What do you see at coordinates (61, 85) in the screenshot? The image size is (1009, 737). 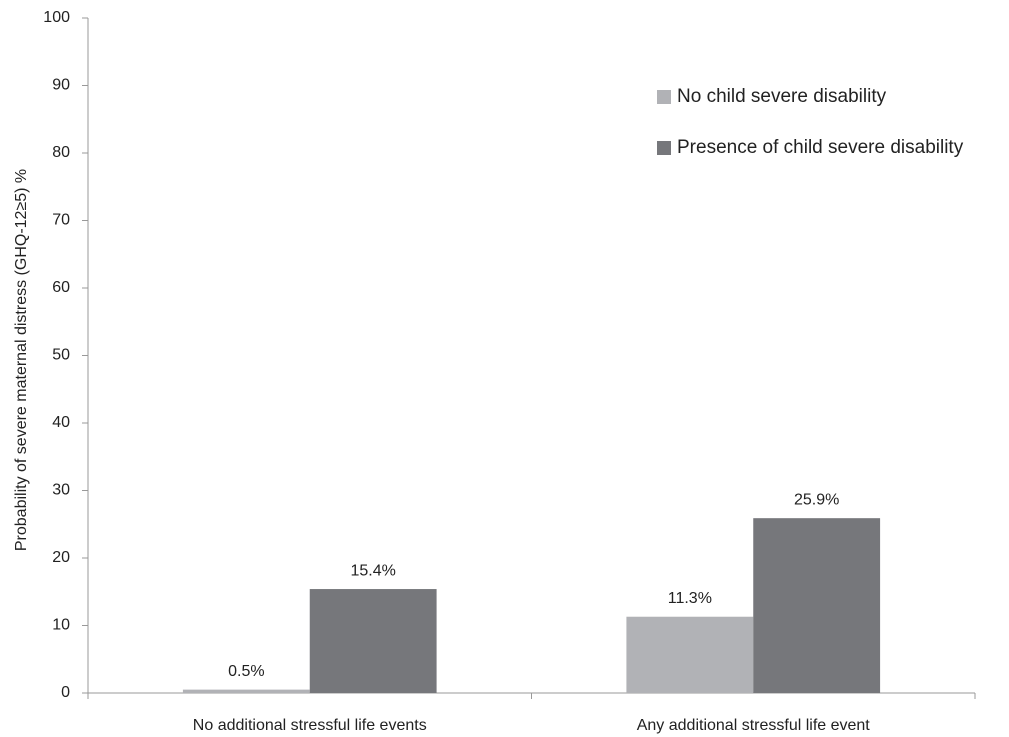 I see `y-tick-label: 90` at bounding box center [61, 85].